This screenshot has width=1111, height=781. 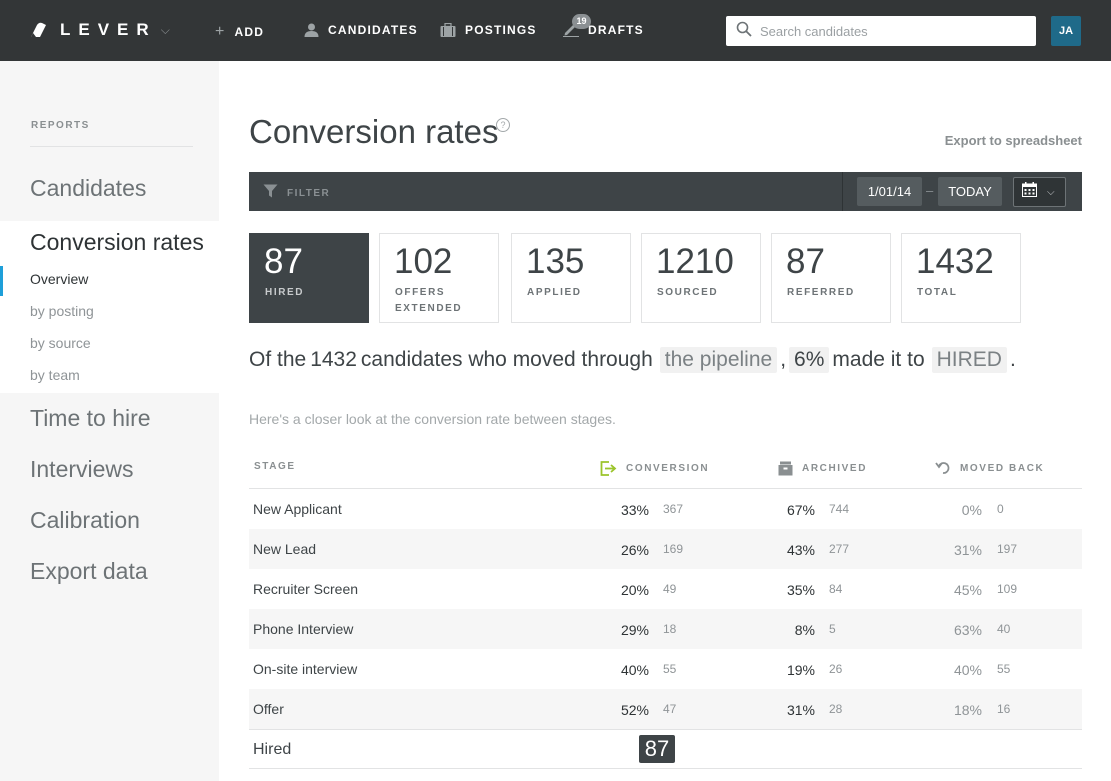 I want to click on table-row: New Applicant 33% 367 67% 744 0% 0, so click(x=665, y=509).